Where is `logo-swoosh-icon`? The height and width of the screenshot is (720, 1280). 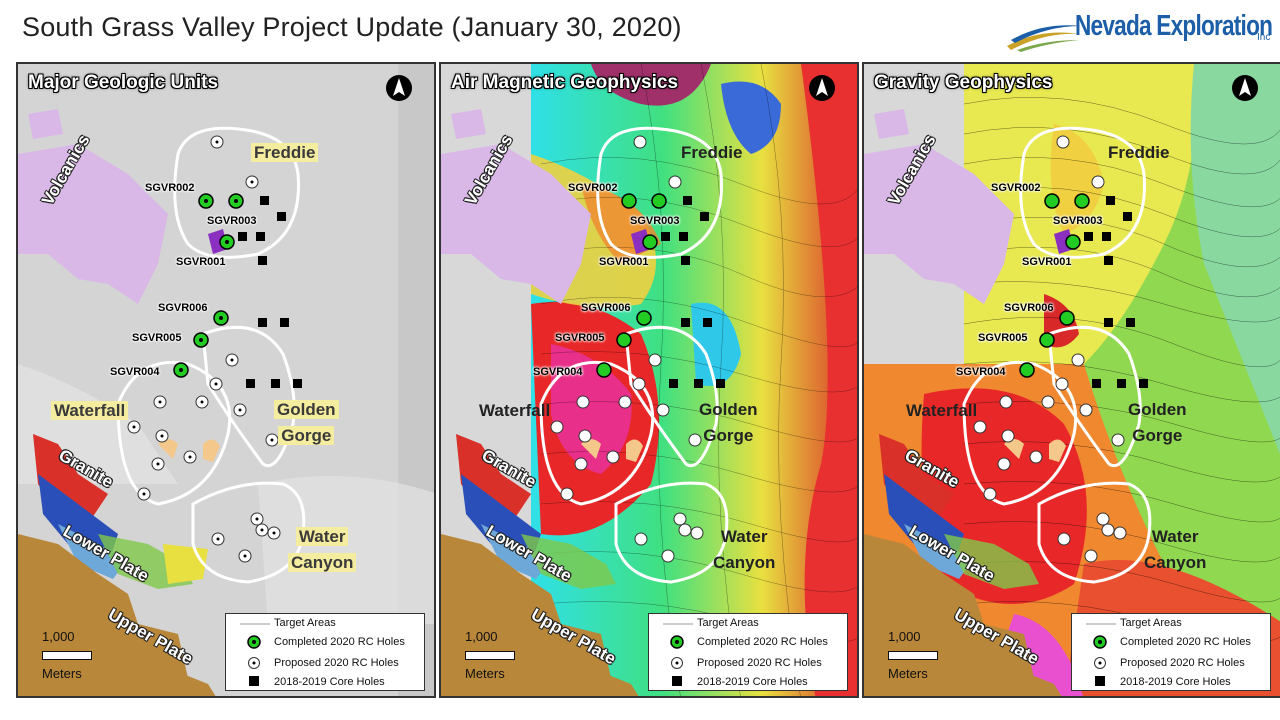 logo-swoosh-icon is located at coordinates (1044, 38).